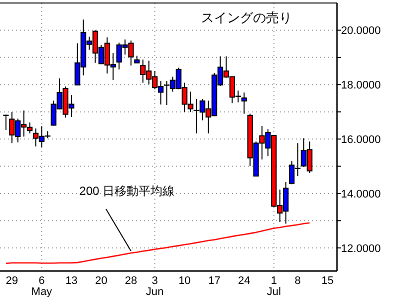 Image resolution: width=394 pixels, height=297 pixels. What do you see at coordinates (131, 281) in the screenshot?
I see `x-tick-label: 28` at bounding box center [131, 281].